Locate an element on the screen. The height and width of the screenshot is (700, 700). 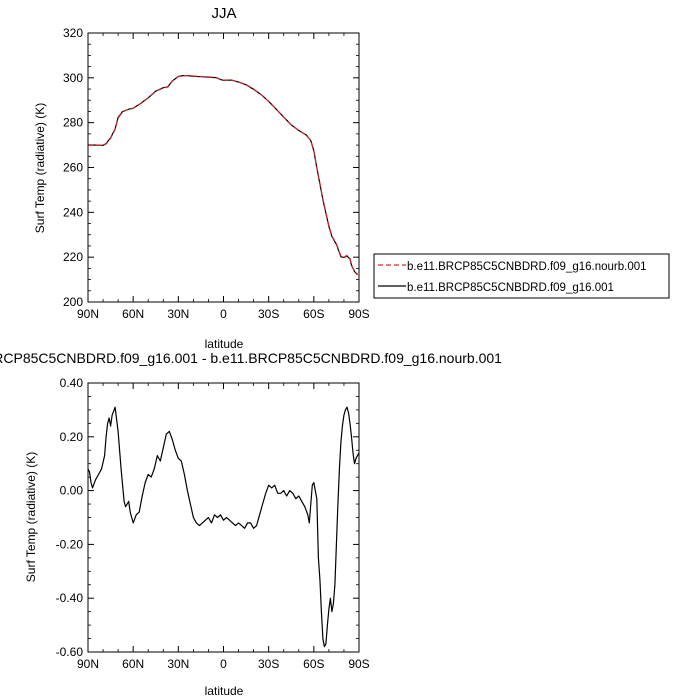
legend-box is located at coordinates (521, 276).